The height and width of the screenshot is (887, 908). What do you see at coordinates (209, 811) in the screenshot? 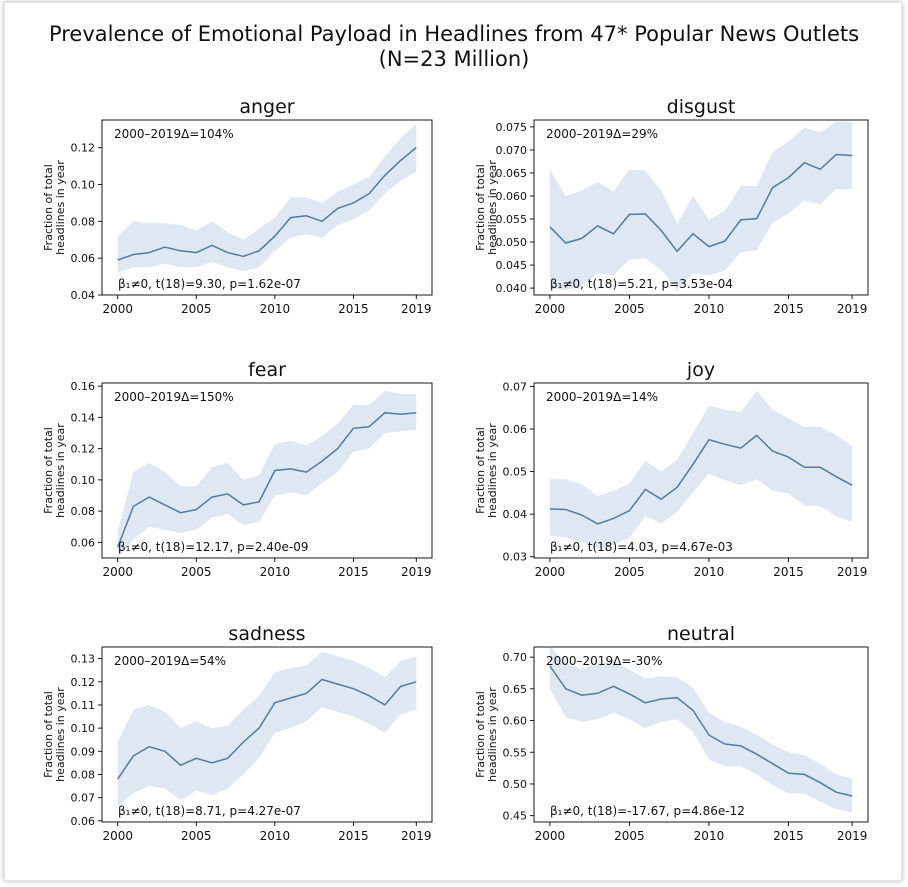
I see `stat-annotation: β₁≠0, t(18)=8.71, p=4.27e-07` at bounding box center [209, 811].